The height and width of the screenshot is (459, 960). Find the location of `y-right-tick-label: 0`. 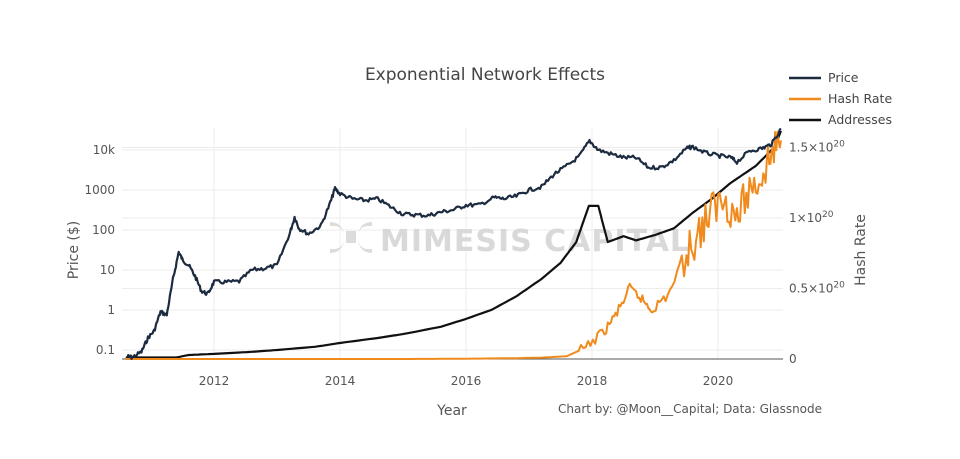

y-right-tick-label: 0 is located at coordinates (793, 359).